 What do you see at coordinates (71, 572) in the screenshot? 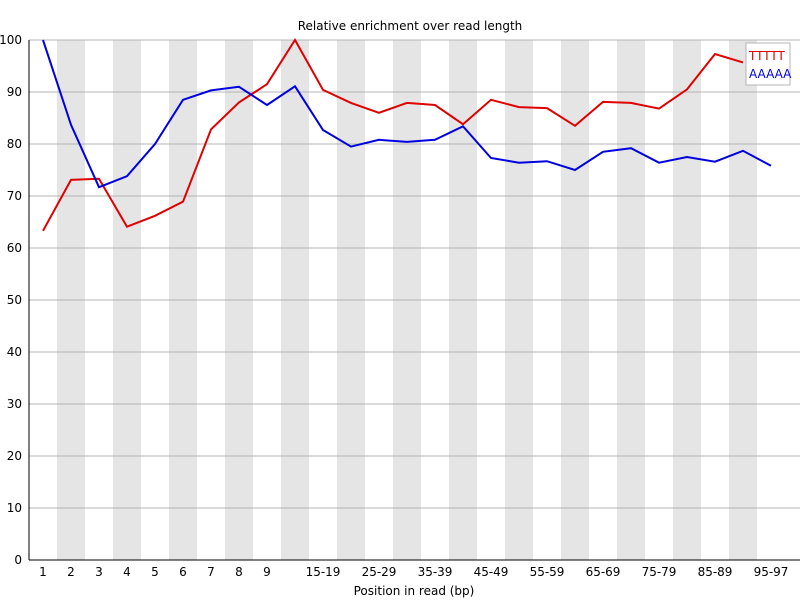
I see `x-tick-label: 2` at bounding box center [71, 572].